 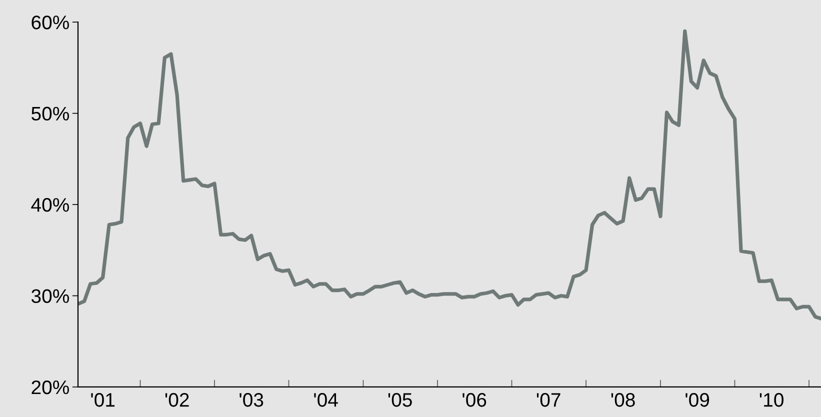 I want to click on y-tick-label: 30%, so click(x=50, y=296).